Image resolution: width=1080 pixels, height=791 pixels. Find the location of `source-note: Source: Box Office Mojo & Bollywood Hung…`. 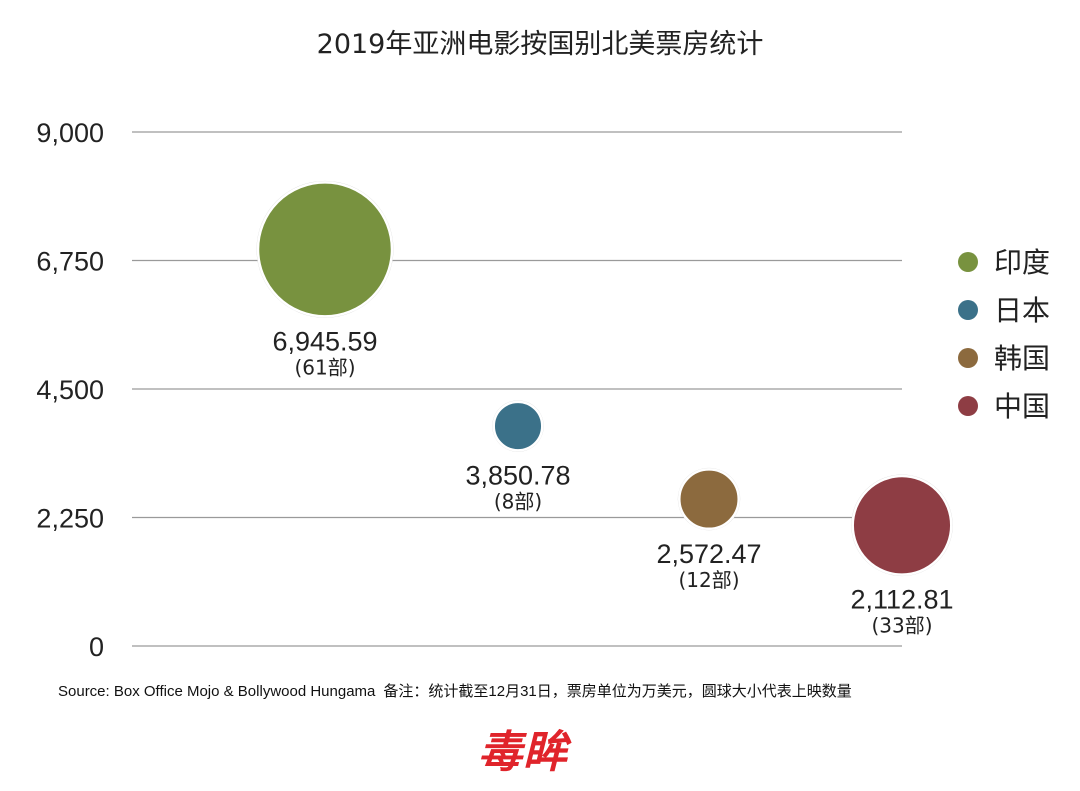

source-note: Source: Box Office Mojo & Bollywood Hung… is located at coordinates (455, 690).